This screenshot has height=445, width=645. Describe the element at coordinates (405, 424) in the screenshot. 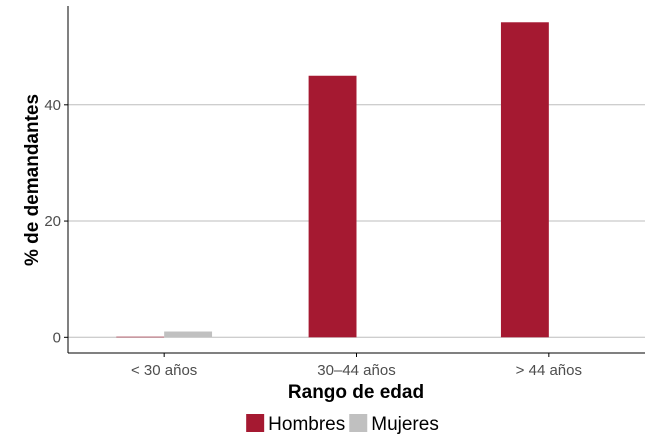

I see `legend-label: Mujeres` at that location.